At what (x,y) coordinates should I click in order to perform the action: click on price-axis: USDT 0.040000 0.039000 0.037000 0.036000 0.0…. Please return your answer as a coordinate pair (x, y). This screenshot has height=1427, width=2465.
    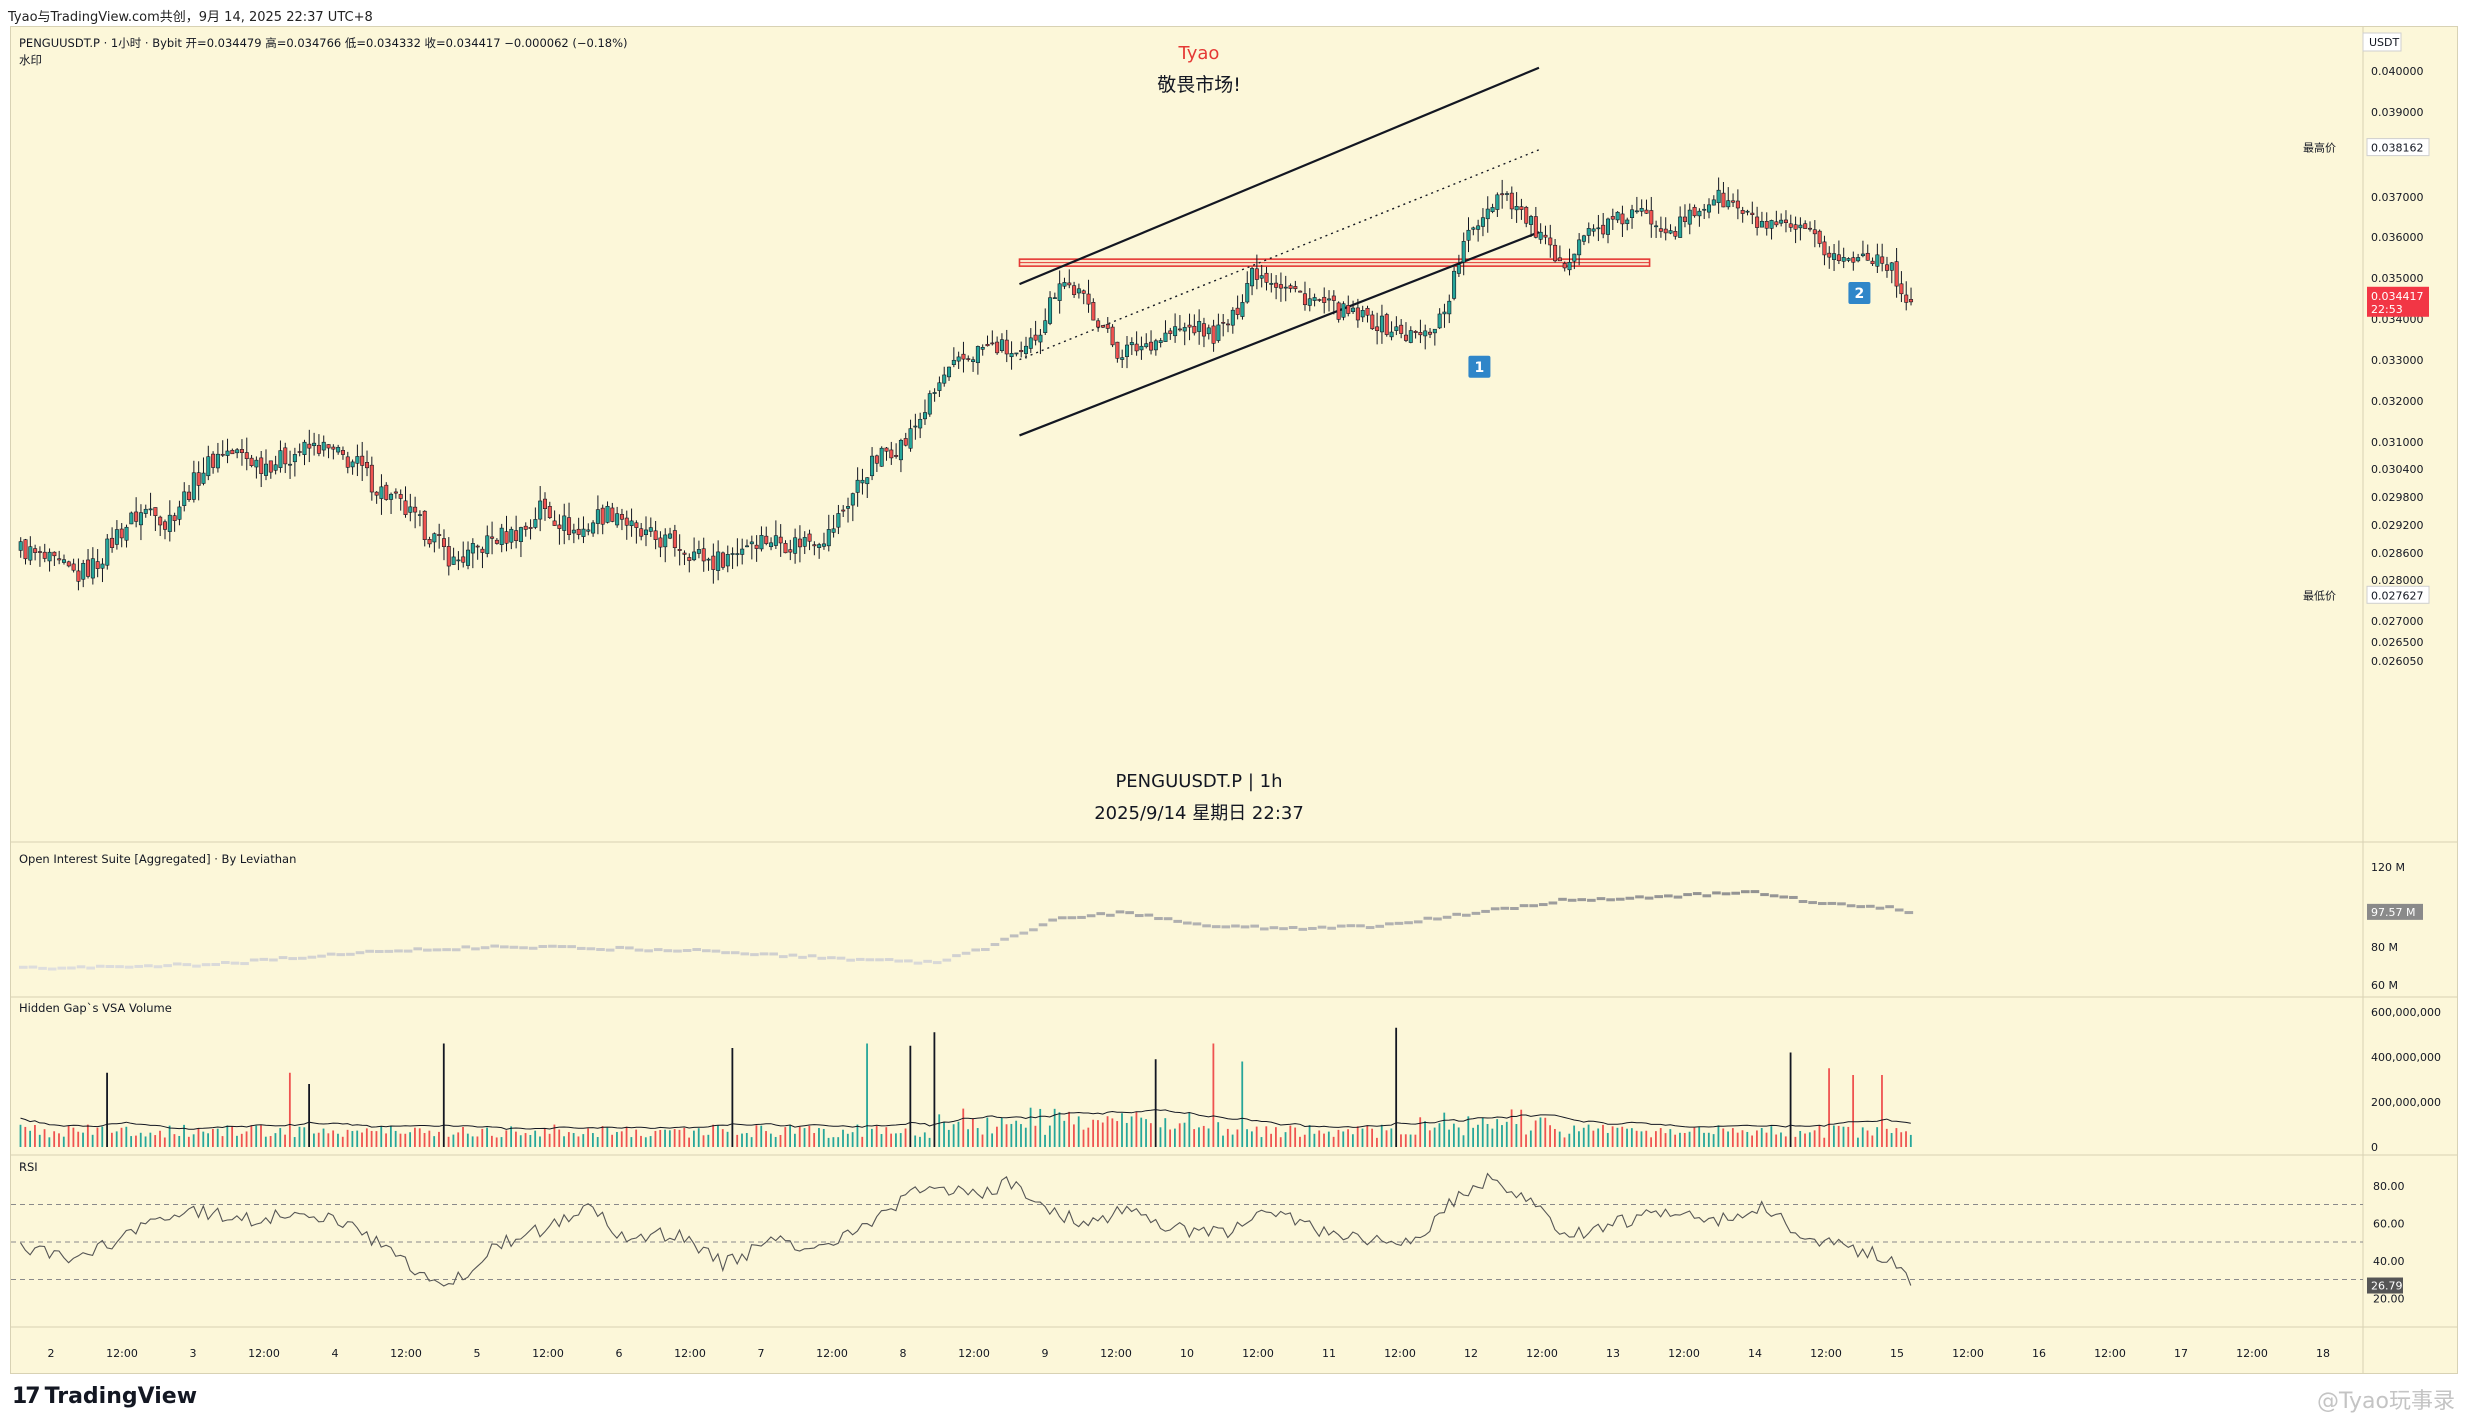
    Looking at the image, I should click on (2366, 350).